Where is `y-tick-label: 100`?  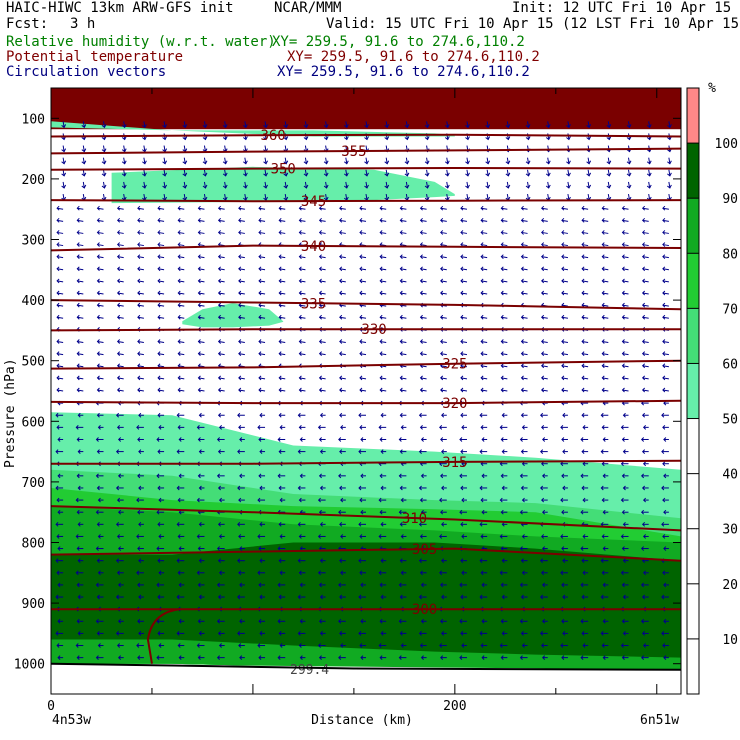
y-tick-label: 100 is located at coordinates (33, 119).